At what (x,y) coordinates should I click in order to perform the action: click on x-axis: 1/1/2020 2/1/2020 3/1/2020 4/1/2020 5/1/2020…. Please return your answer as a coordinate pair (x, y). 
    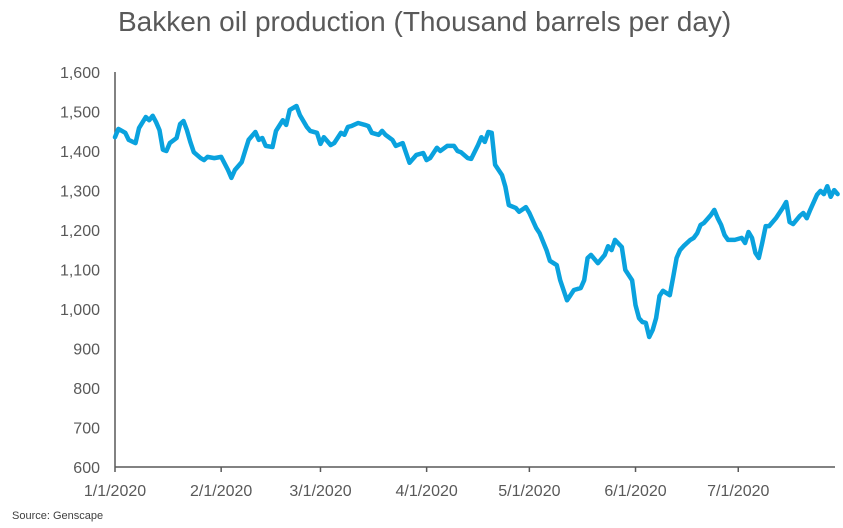
    Looking at the image, I should click on (459, 483).